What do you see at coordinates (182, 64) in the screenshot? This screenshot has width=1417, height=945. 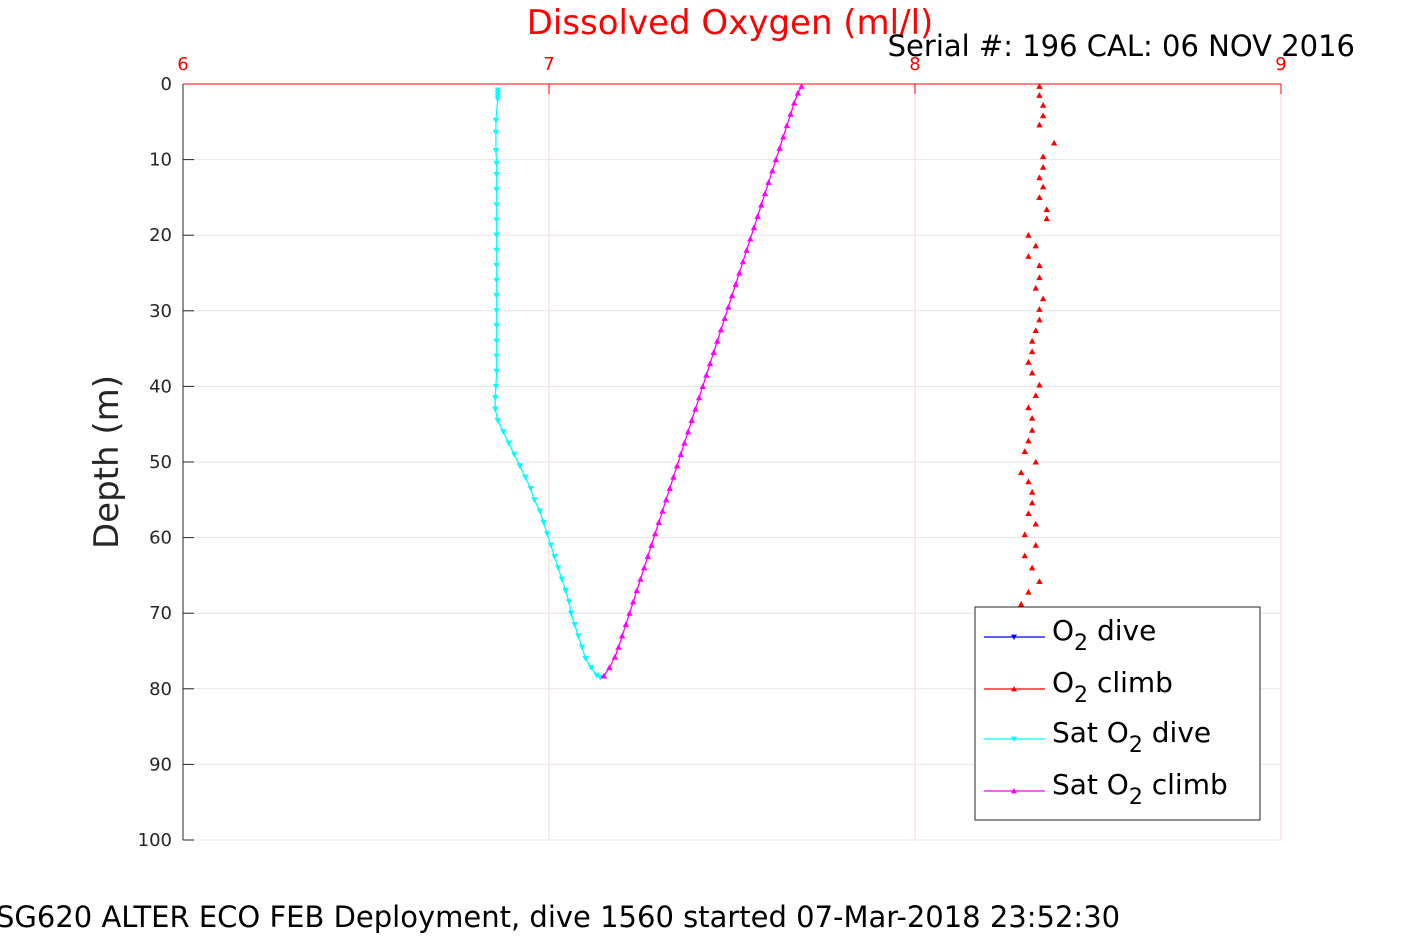 I see `x-tick-label: 6` at bounding box center [182, 64].